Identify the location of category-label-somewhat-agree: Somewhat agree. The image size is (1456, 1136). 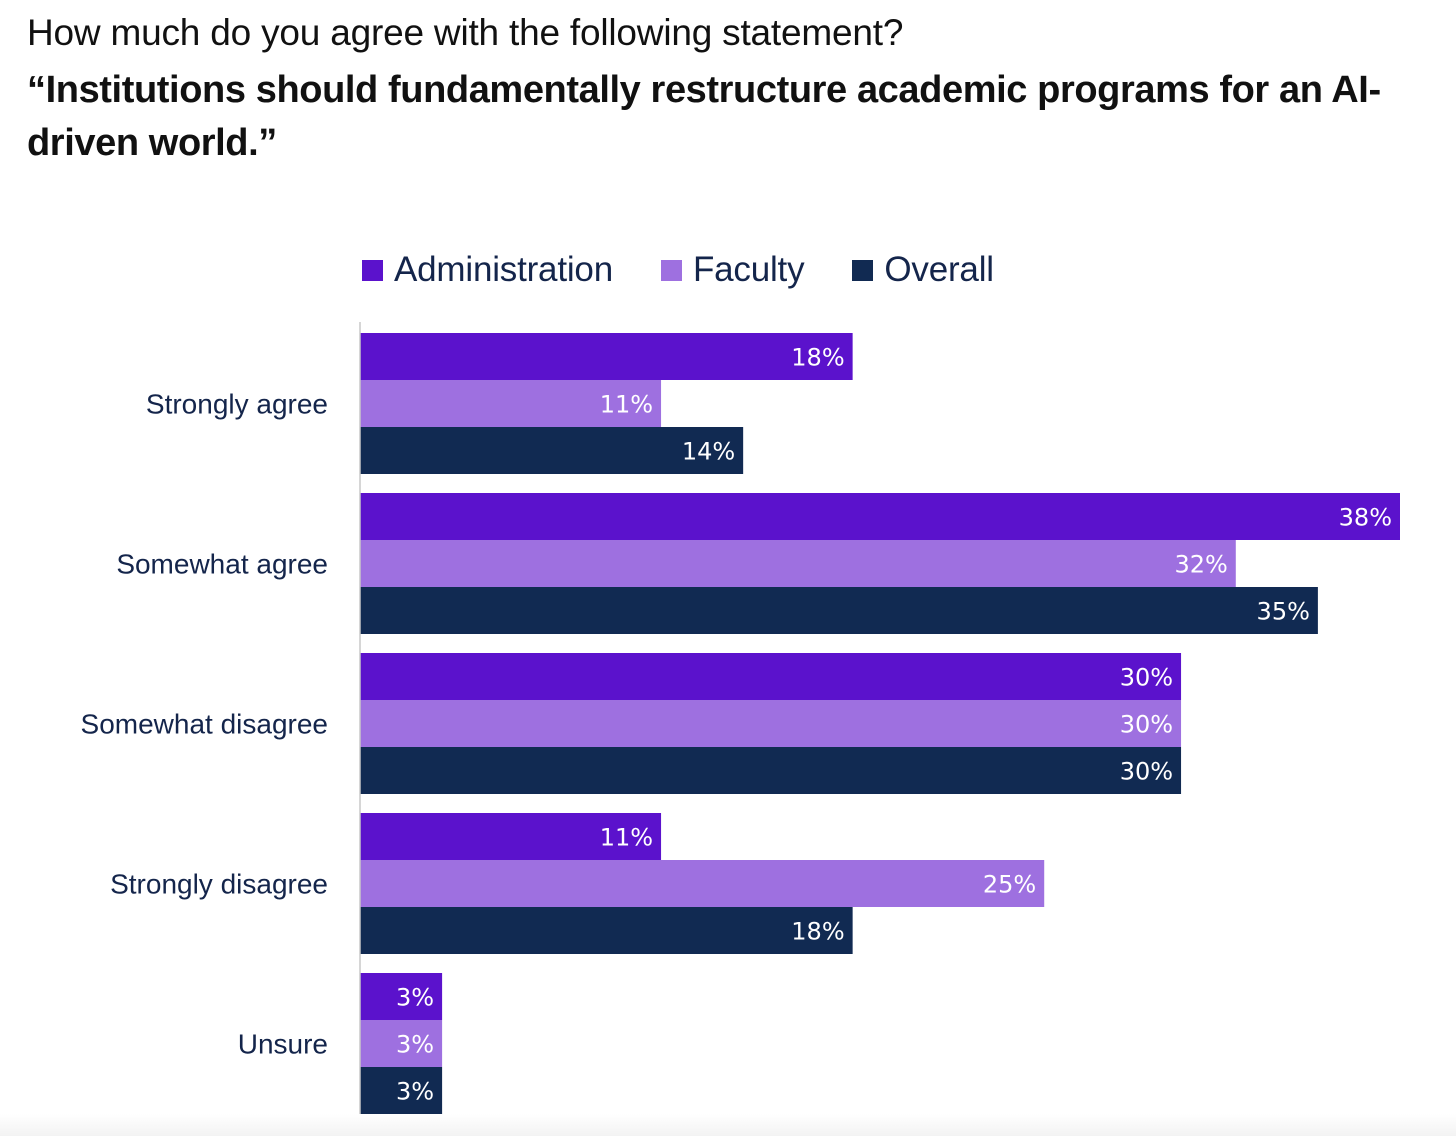
(222, 564).